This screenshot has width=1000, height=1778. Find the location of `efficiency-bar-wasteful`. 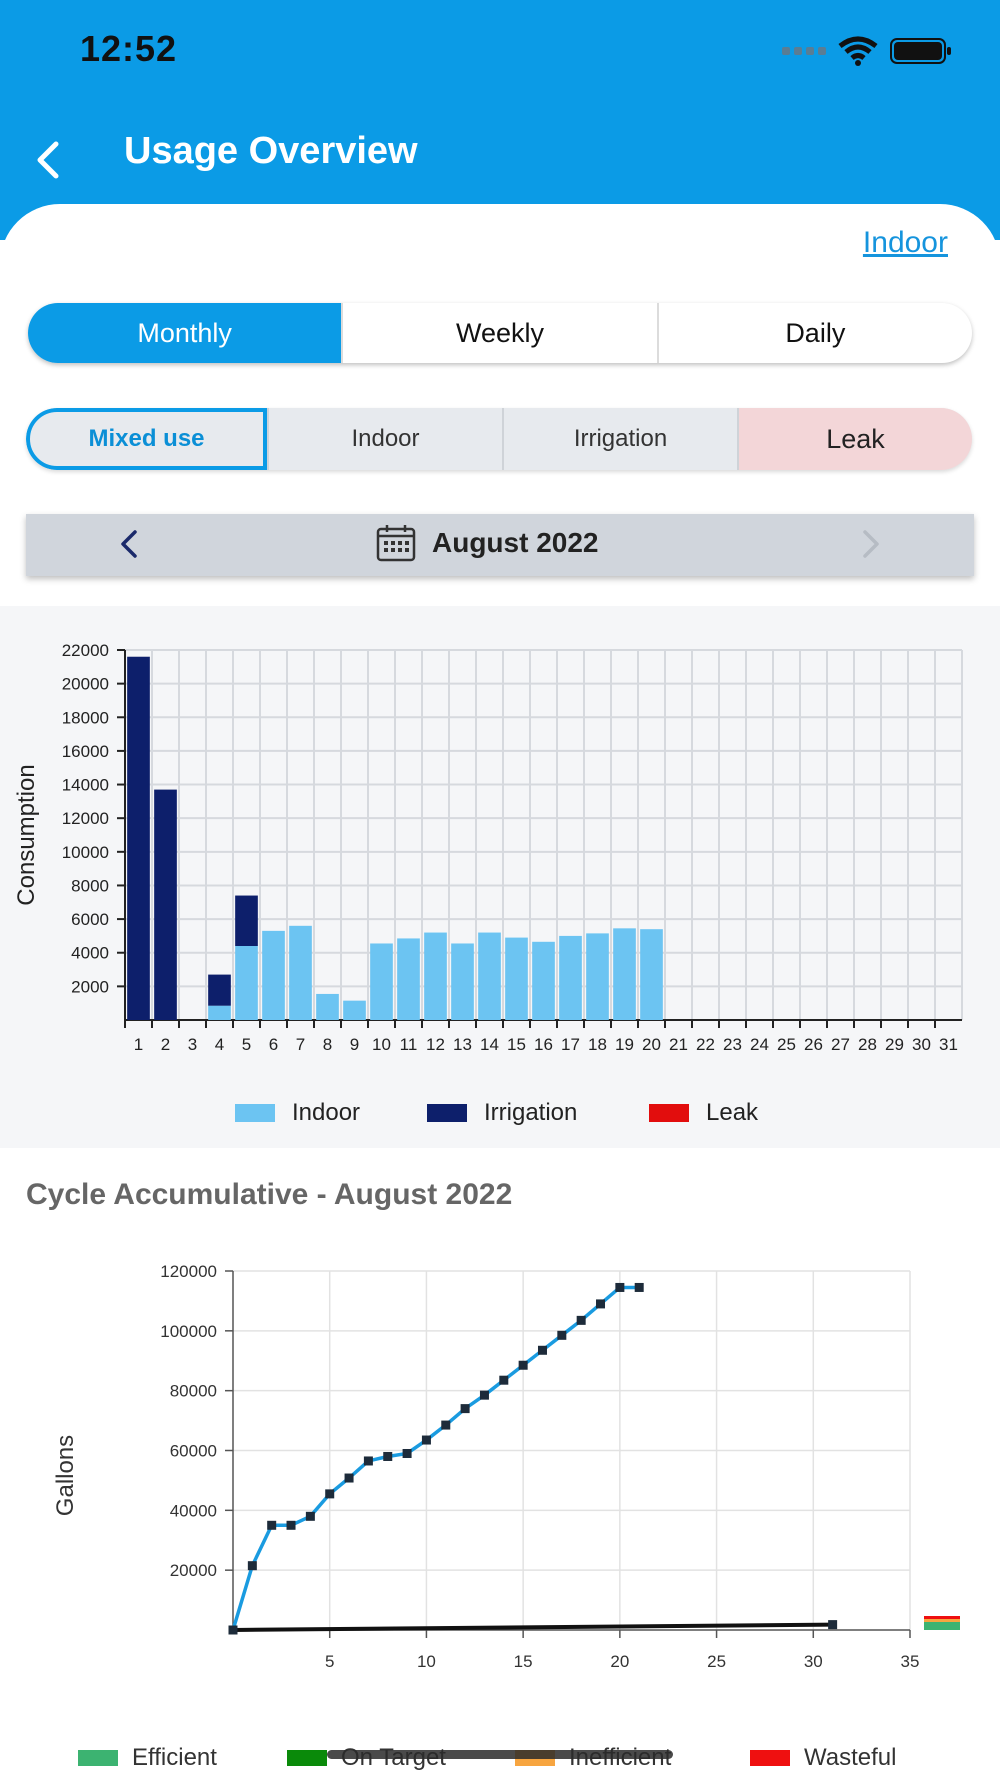

efficiency-bar-wasteful is located at coordinates (942, 1617).